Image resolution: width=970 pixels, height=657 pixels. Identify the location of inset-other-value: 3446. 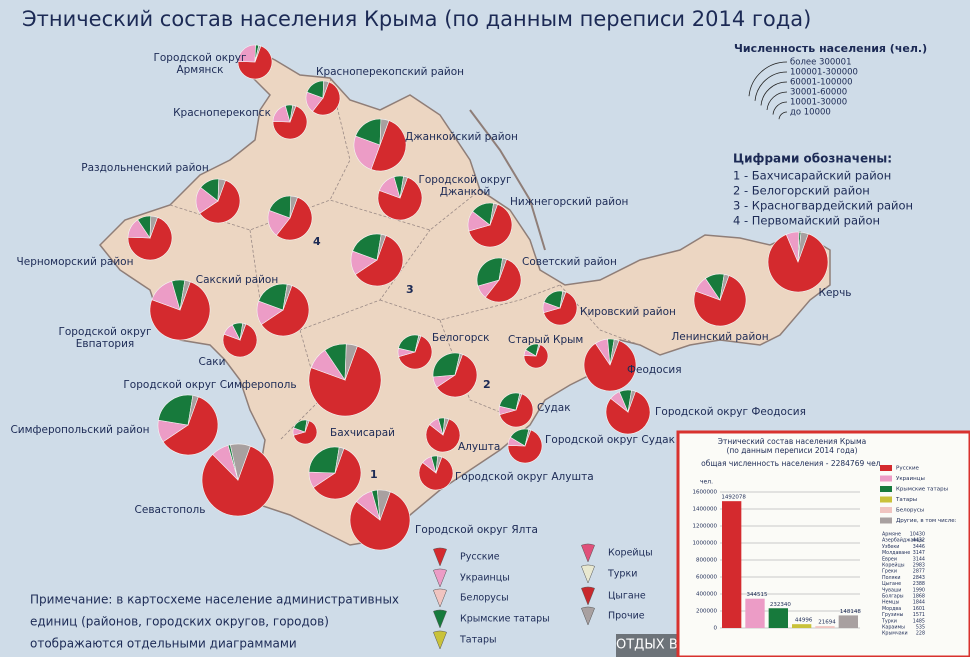
(919, 547).